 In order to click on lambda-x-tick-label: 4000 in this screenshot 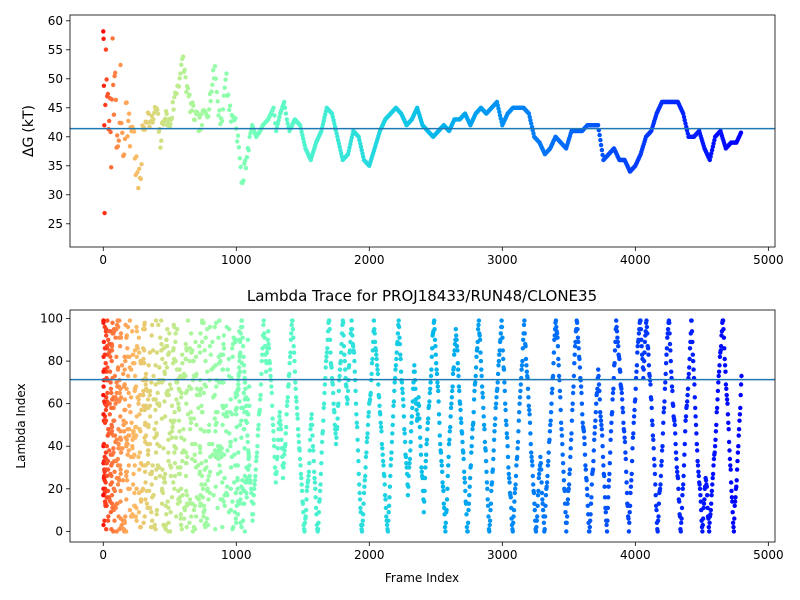, I will do `click(635, 555)`.